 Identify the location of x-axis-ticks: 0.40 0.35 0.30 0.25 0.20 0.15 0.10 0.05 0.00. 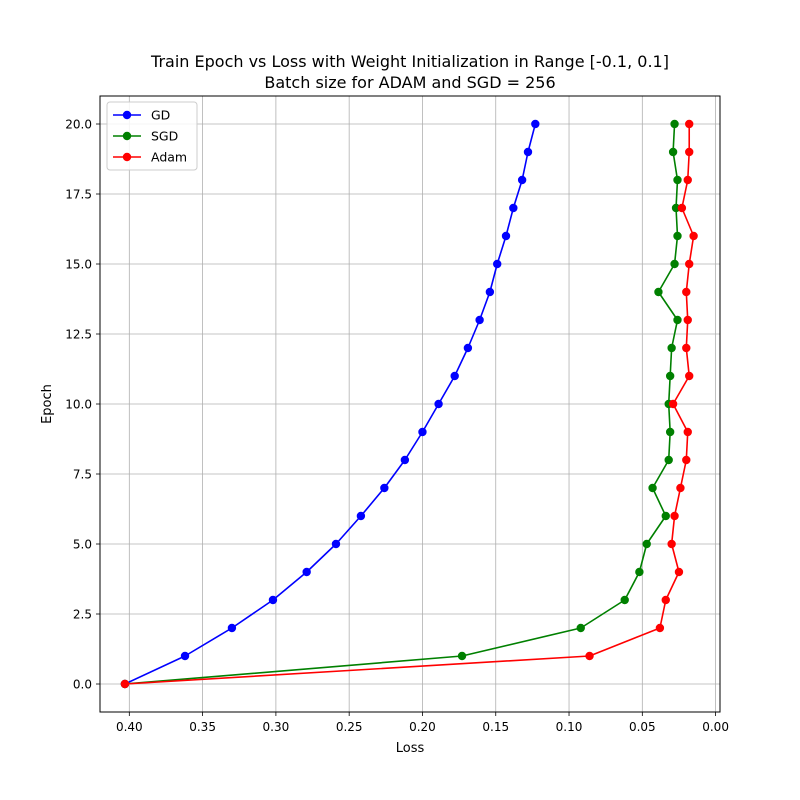
(422, 723).